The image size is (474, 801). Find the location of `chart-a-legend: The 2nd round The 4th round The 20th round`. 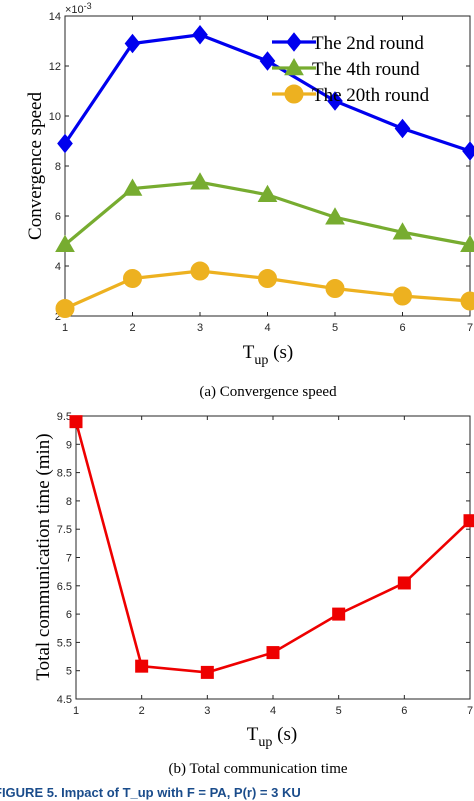

chart-a-legend: The 2nd round The 4th round The 20th round is located at coordinates (351, 69).